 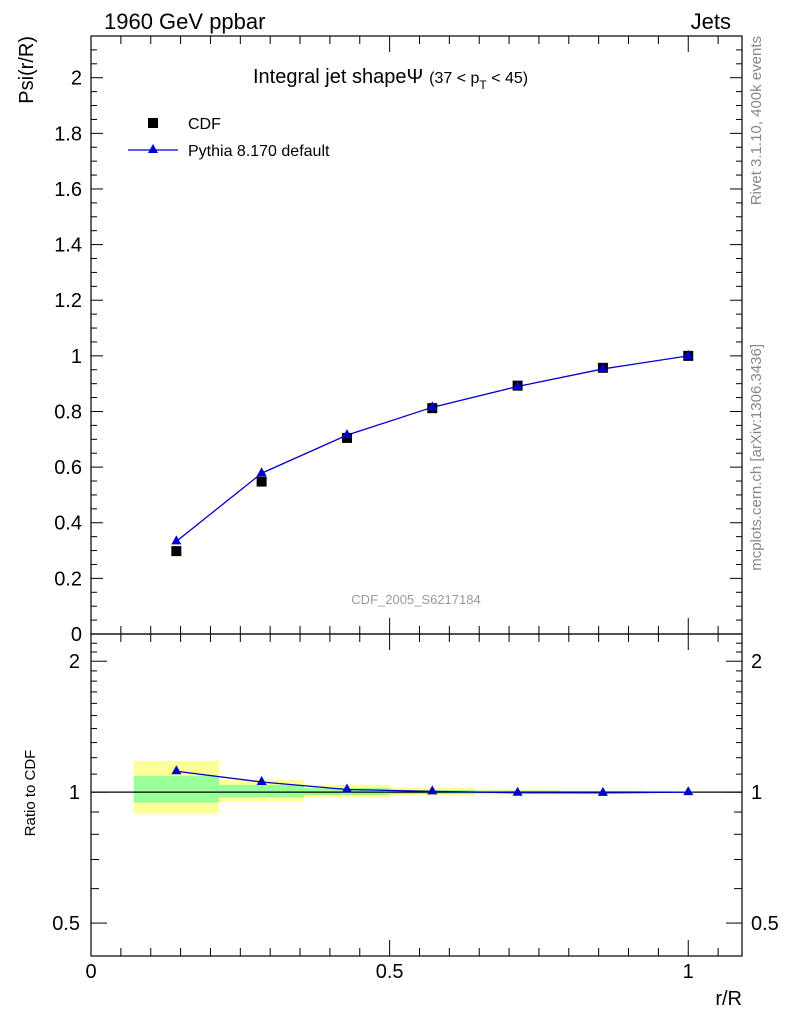 I want to click on plot-title-sub-index: T, so click(x=483, y=85).